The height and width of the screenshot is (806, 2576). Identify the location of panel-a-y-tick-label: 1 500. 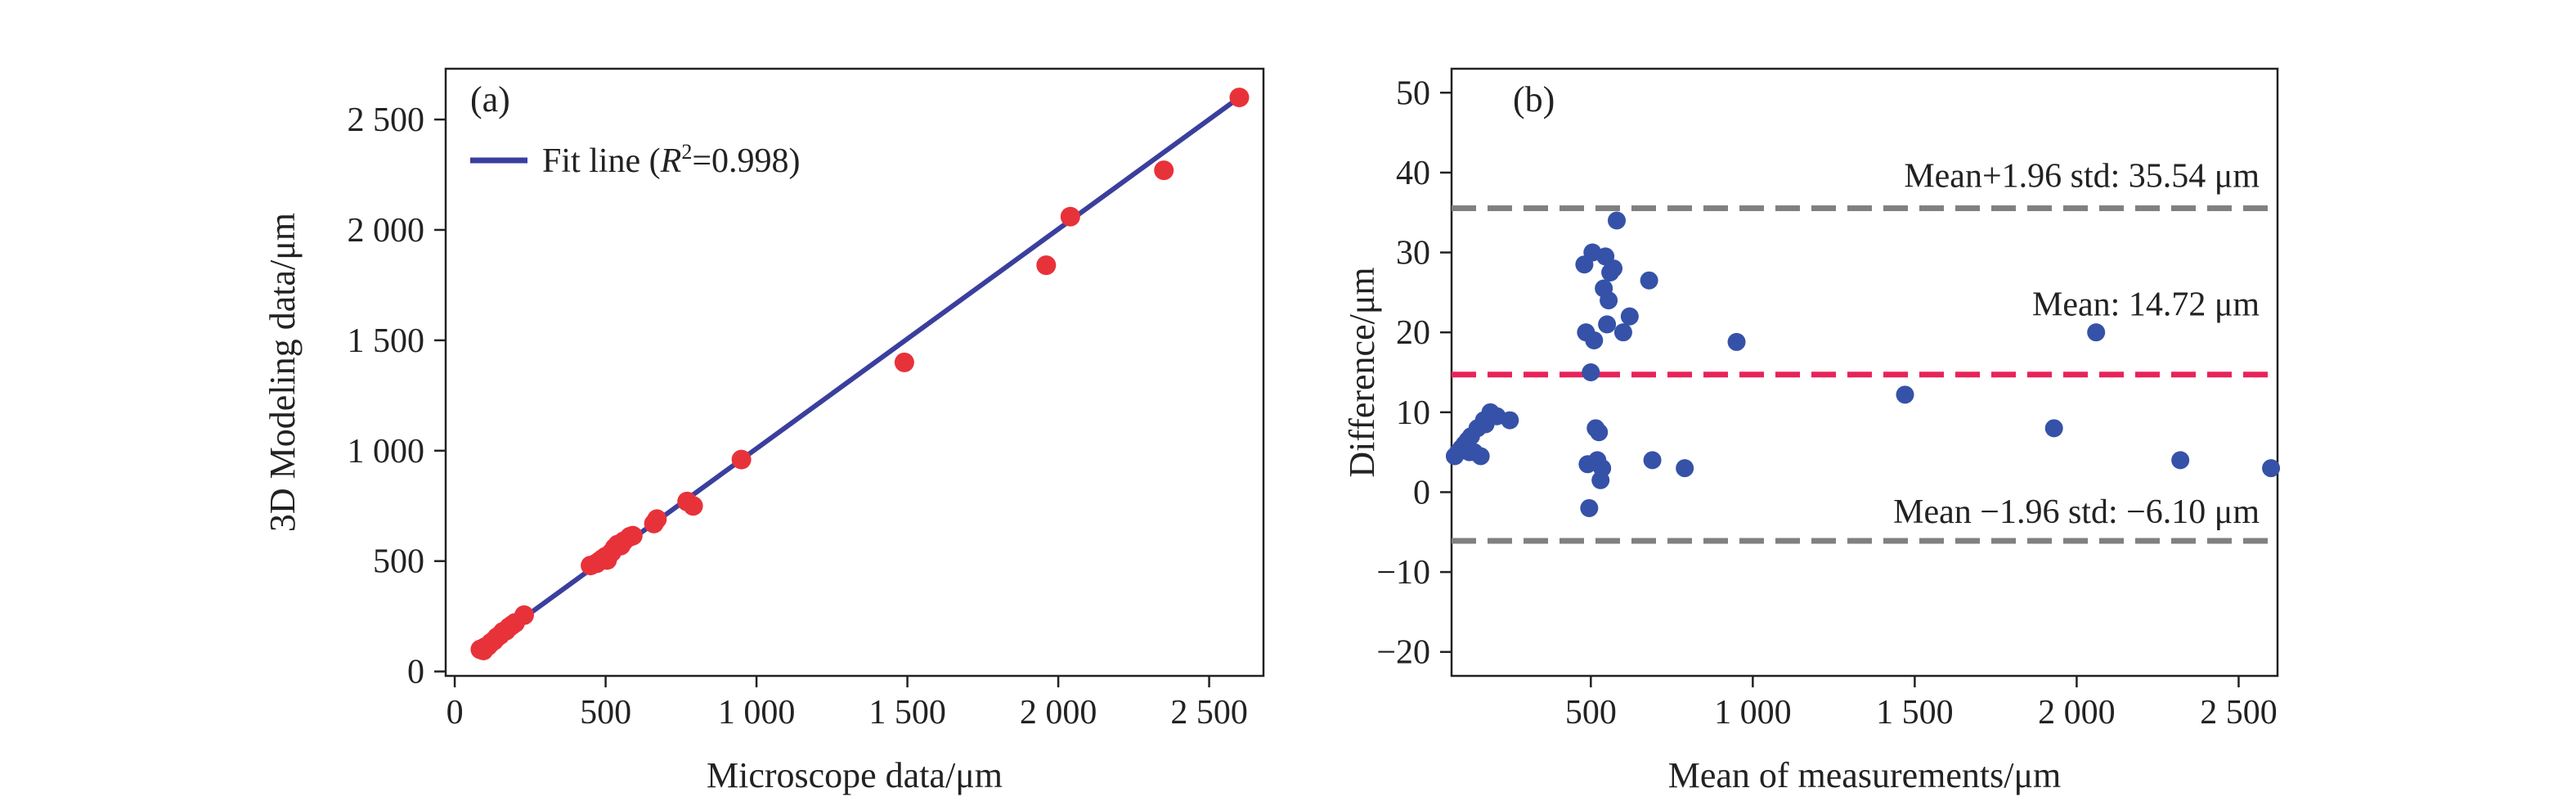
(386, 341).